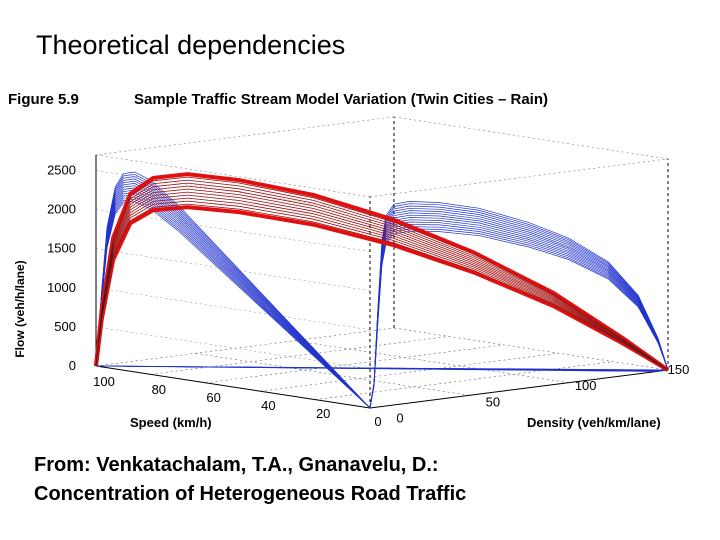  What do you see at coordinates (72, 365) in the screenshot?
I see `flow-tick-label: 0` at bounding box center [72, 365].